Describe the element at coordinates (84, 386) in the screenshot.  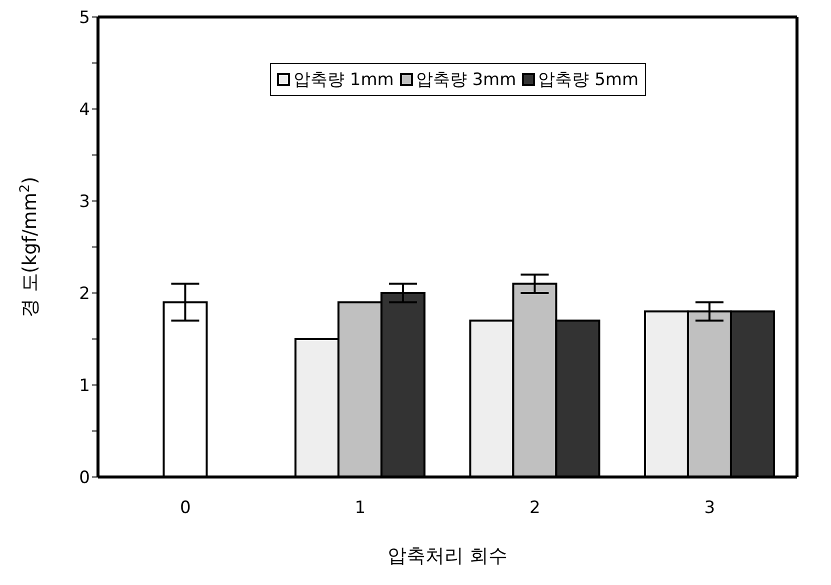
I see `y-tick-label: 1` at that location.